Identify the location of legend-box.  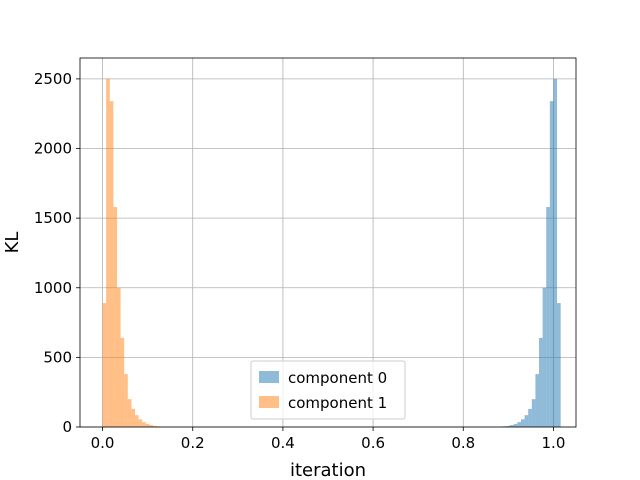
(328, 390).